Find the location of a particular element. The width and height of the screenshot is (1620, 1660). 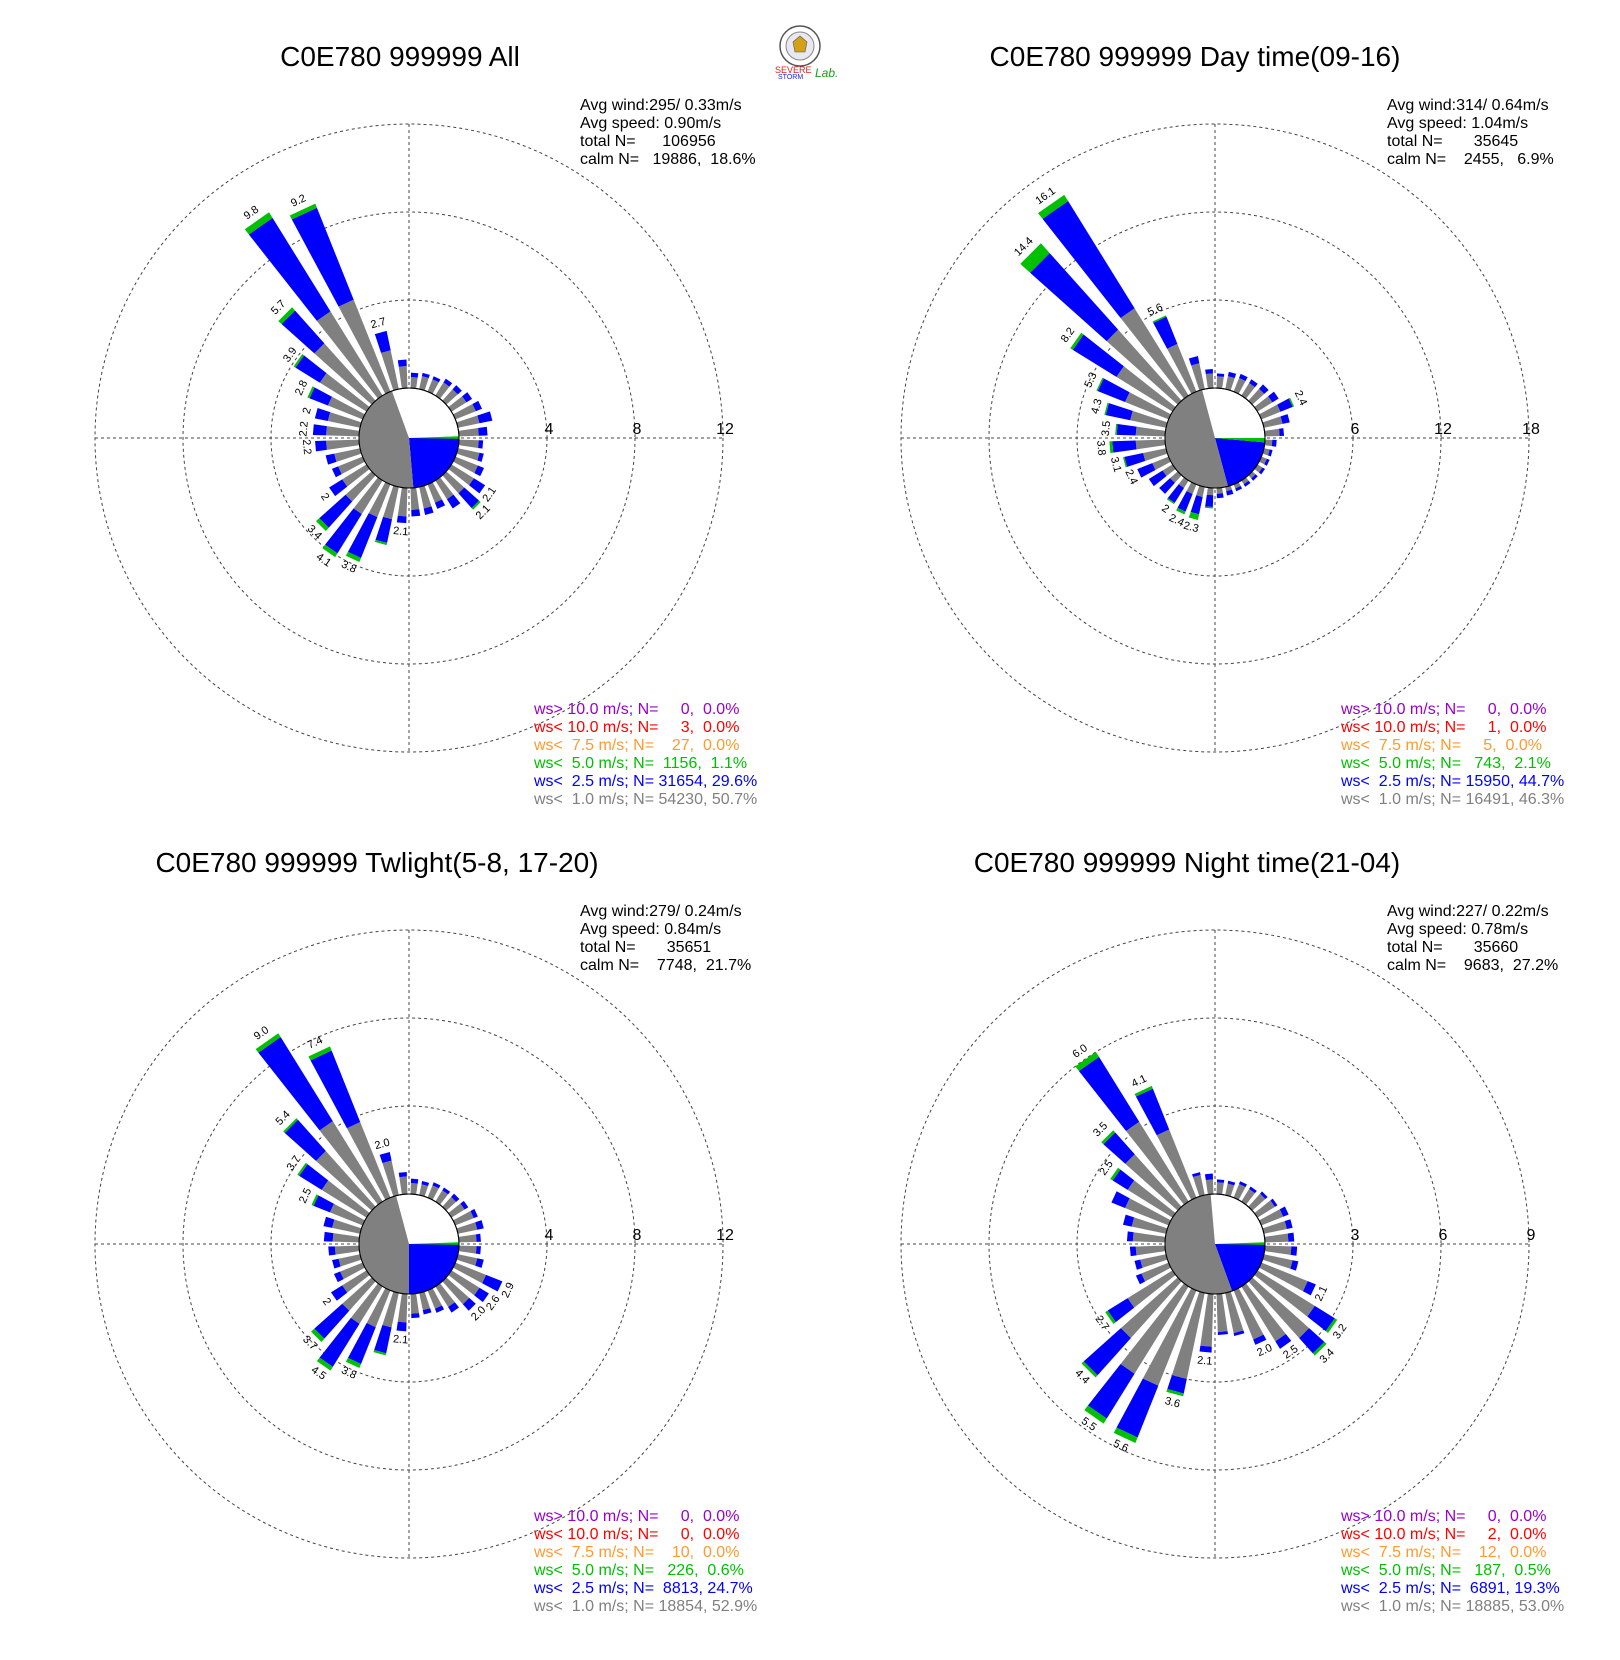

bar-label: 2.4 is located at coordinates (1176, 520).